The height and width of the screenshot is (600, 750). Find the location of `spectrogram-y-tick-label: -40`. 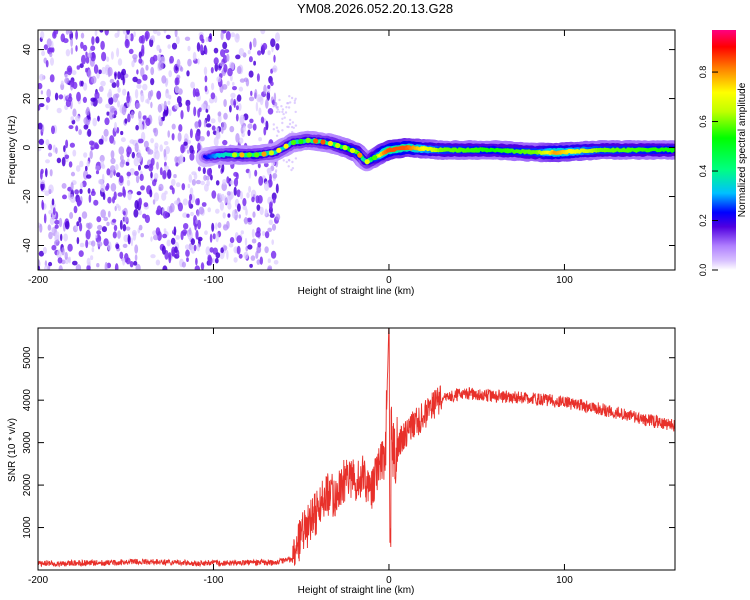

spectrogram-y-tick-label: -40 is located at coordinates (27, 245).